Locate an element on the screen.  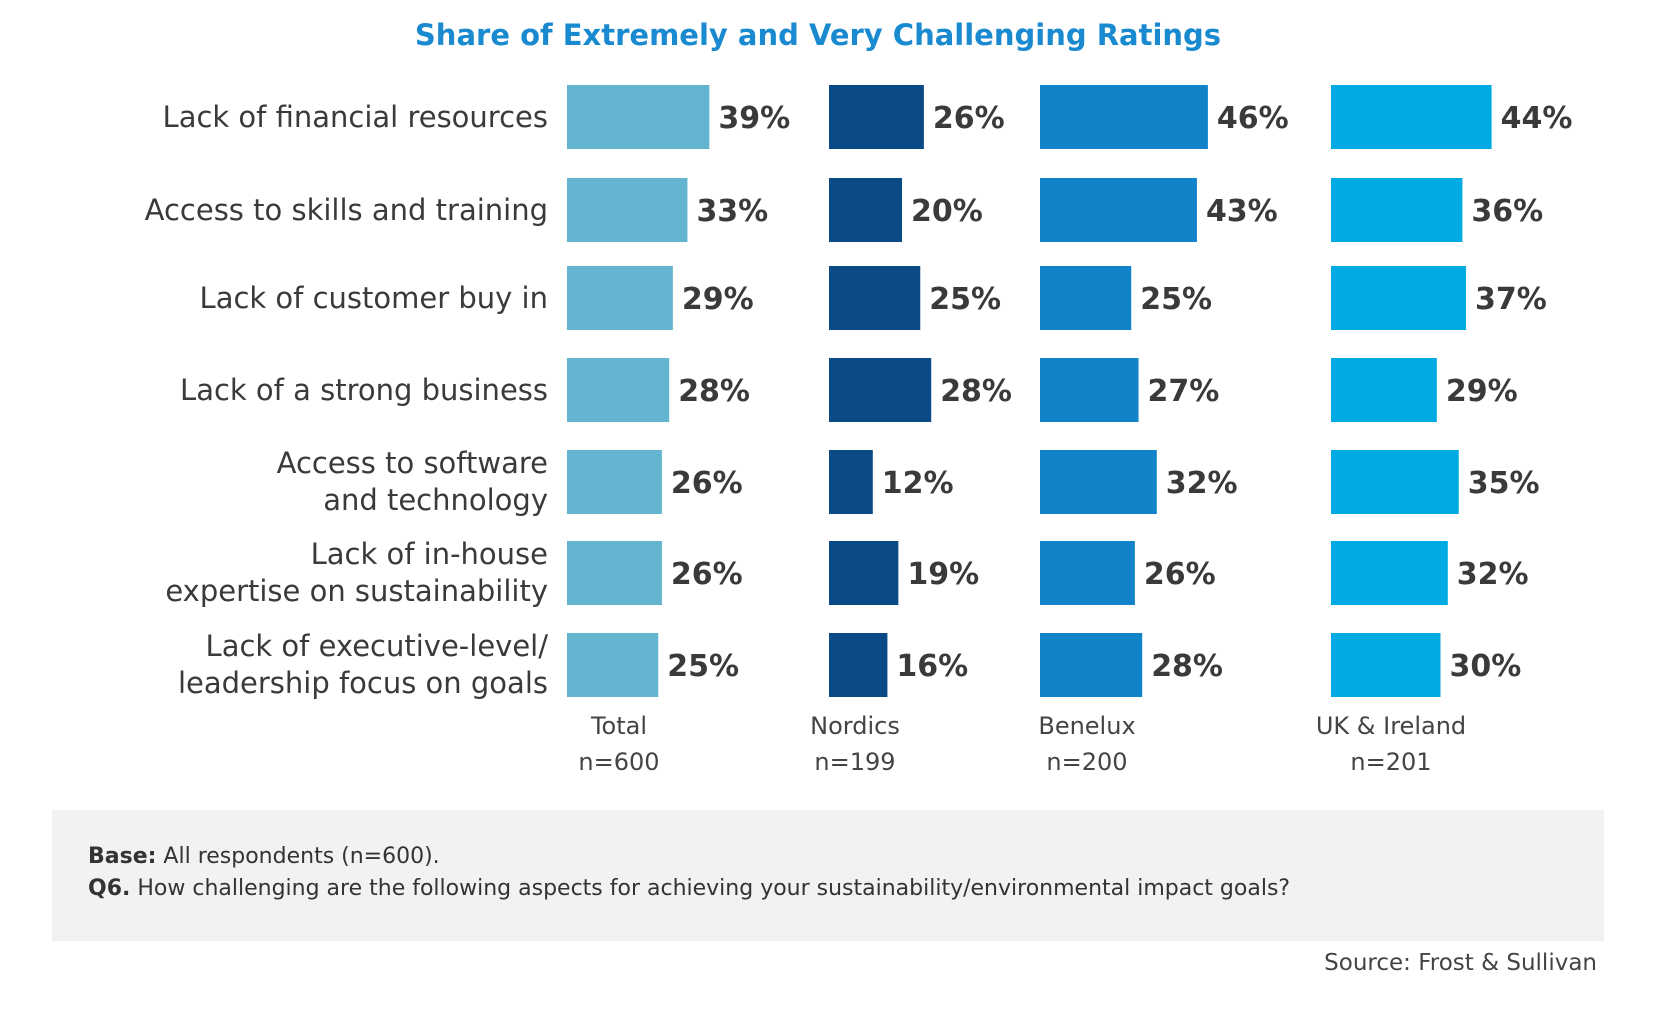
data-label: 37% is located at coordinates (1511, 299).